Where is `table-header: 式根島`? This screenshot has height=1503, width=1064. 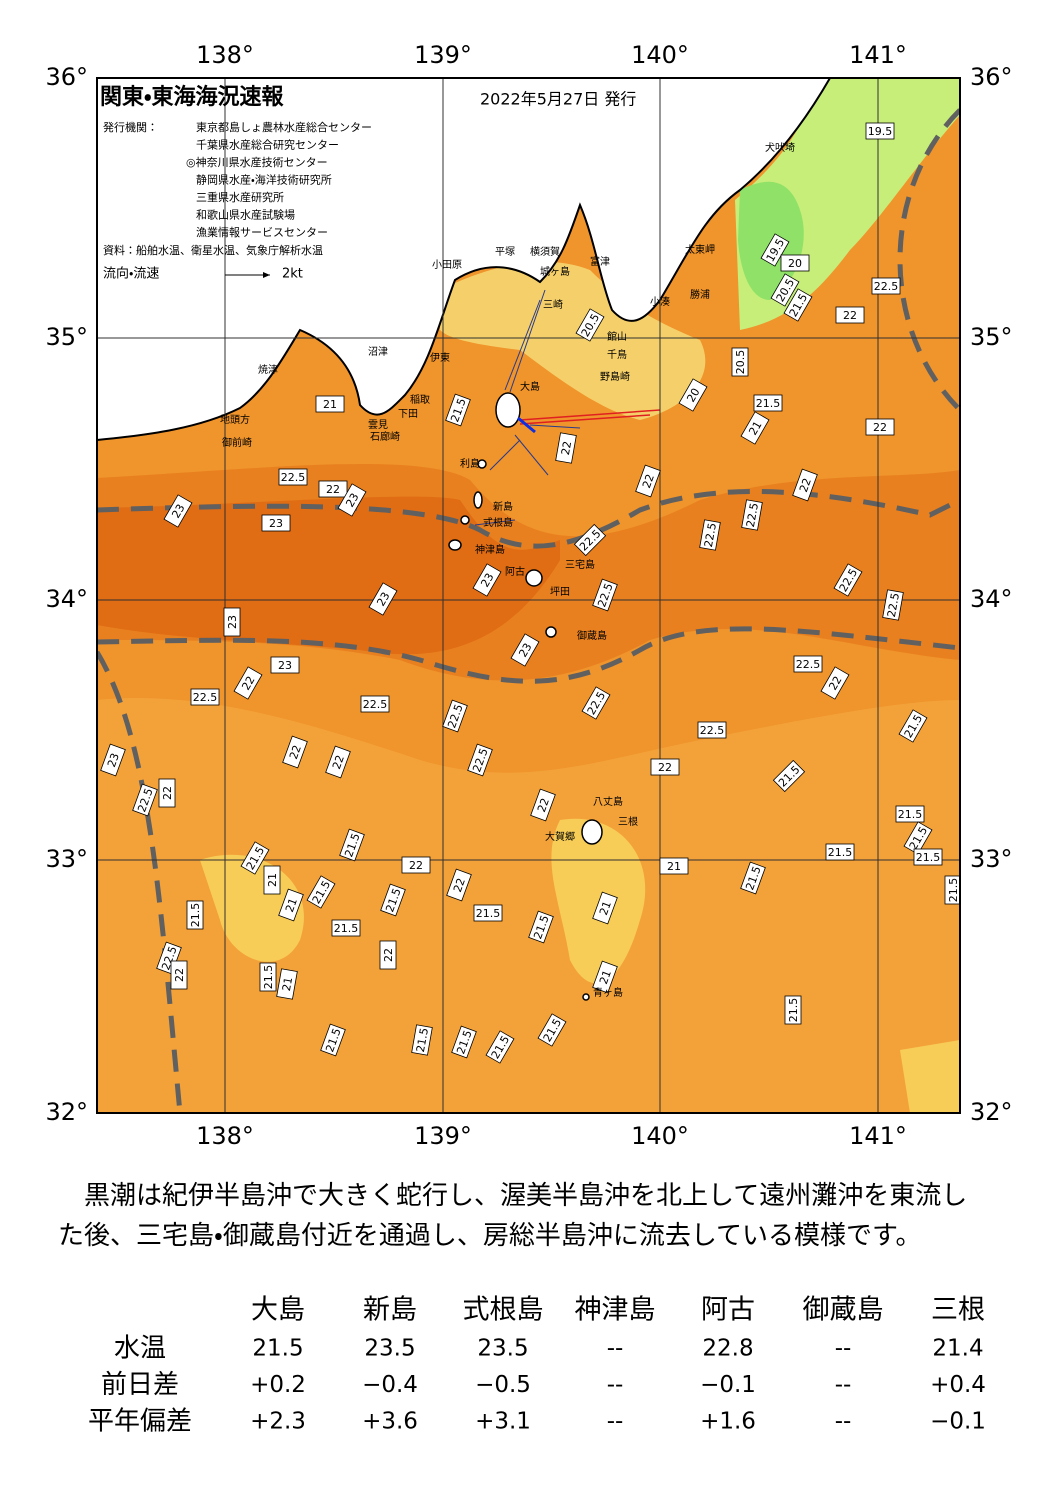
table-header: 式根島 is located at coordinates (503, 1310).